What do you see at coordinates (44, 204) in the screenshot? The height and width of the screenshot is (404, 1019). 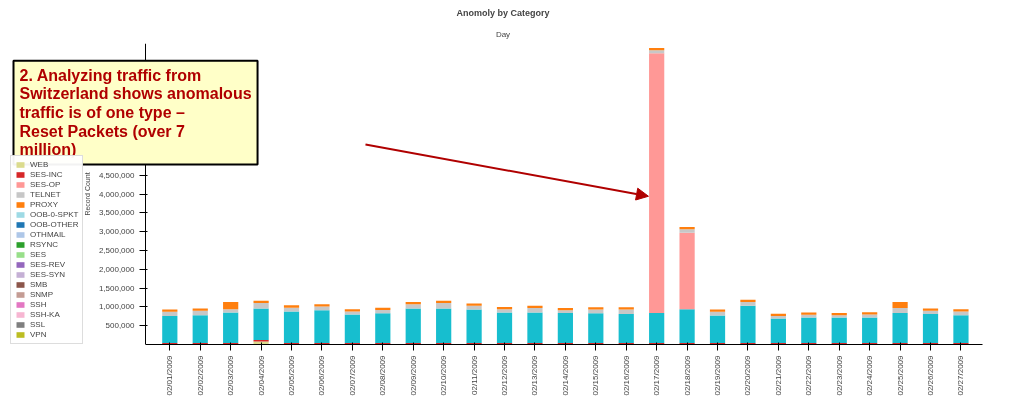 I see `legend-label: PROXY` at bounding box center [44, 204].